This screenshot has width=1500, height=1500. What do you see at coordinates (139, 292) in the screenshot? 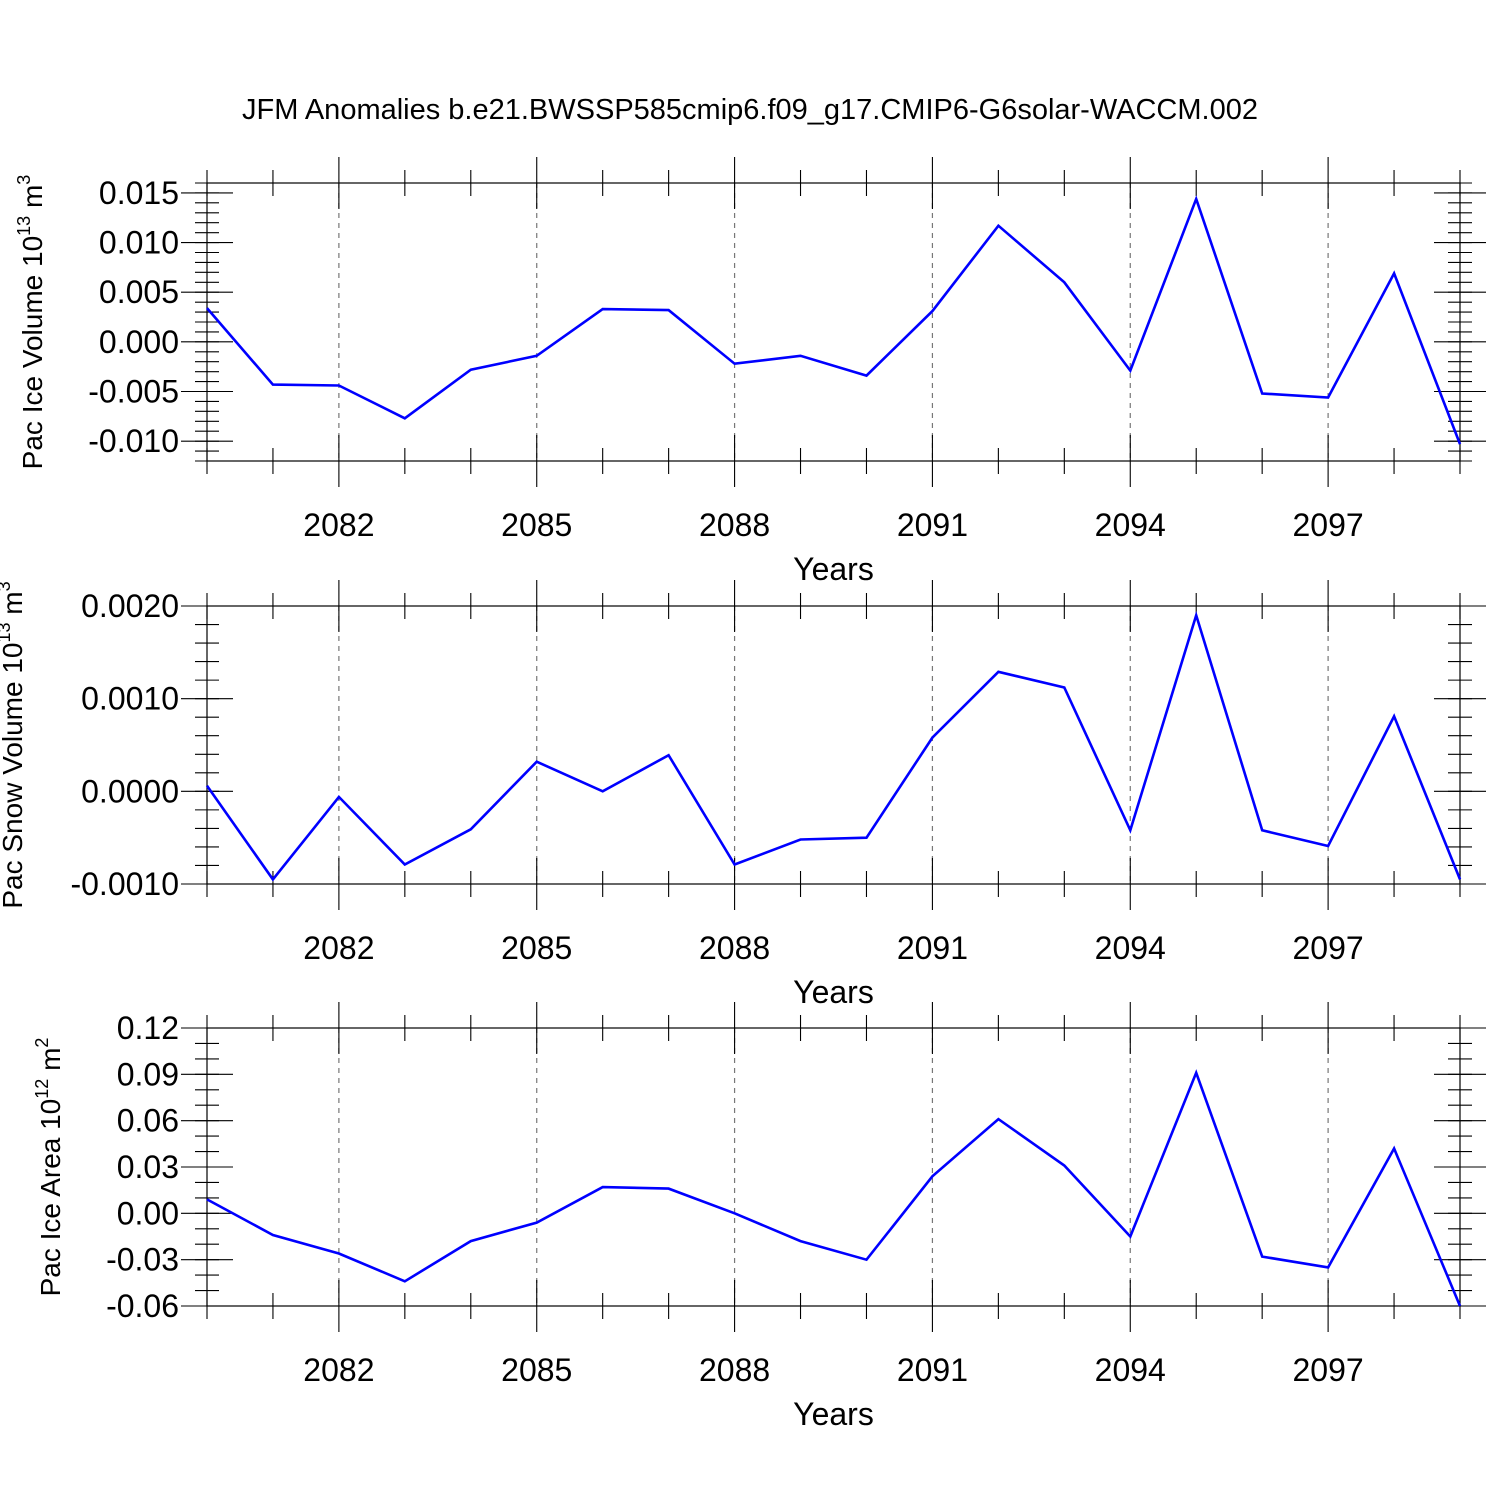
I see `y-tick-label: 0.005` at bounding box center [139, 292].